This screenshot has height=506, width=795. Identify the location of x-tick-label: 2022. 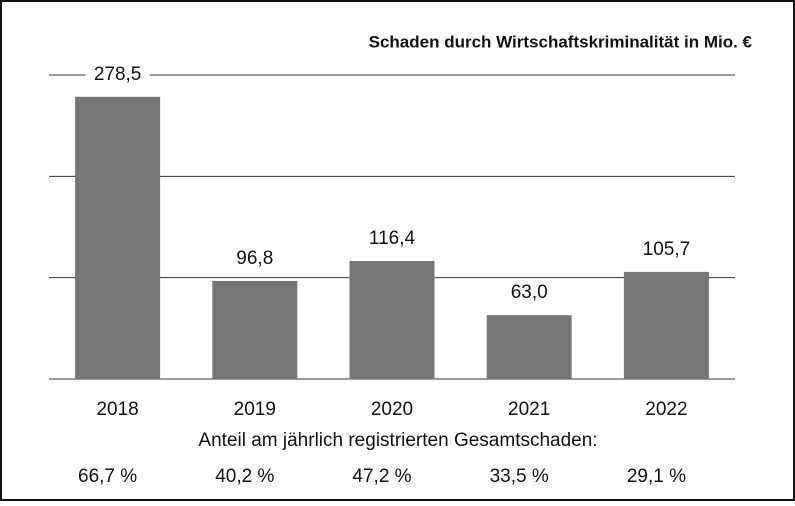
(666, 409).